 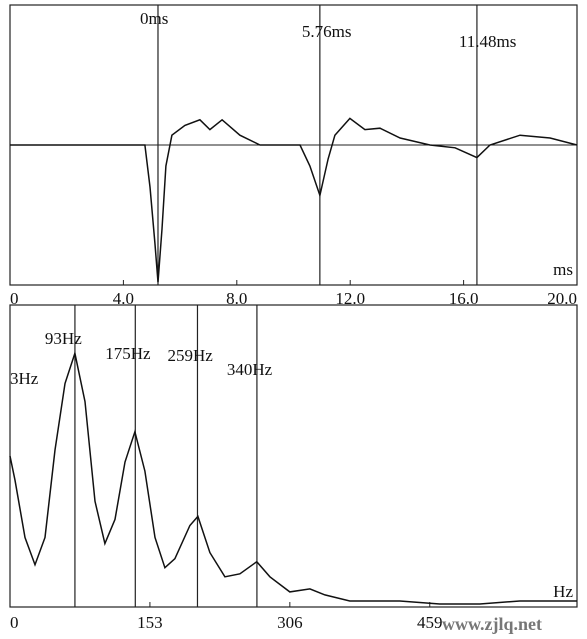 I want to click on x-tick-label: 459, so click(x=430, y=622).